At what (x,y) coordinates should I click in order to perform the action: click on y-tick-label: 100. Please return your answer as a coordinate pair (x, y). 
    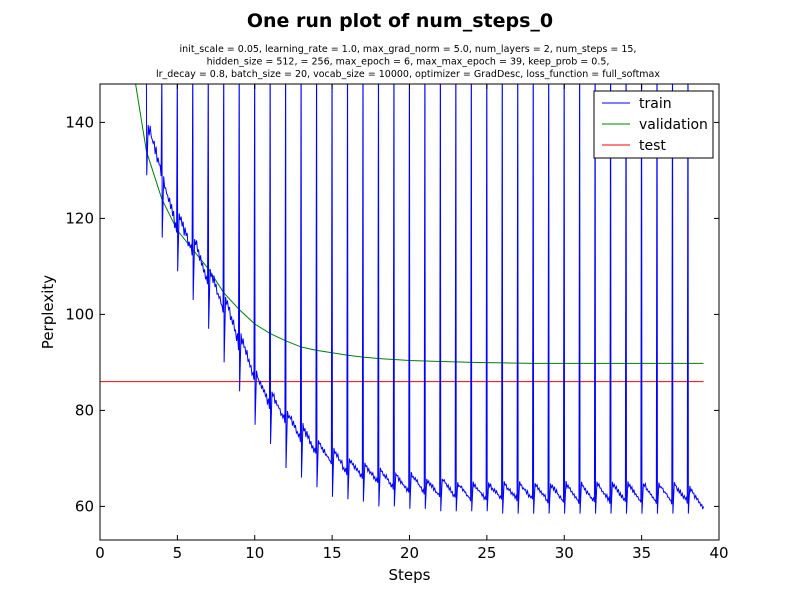
    Looking at the image, I should click on (79, 314).